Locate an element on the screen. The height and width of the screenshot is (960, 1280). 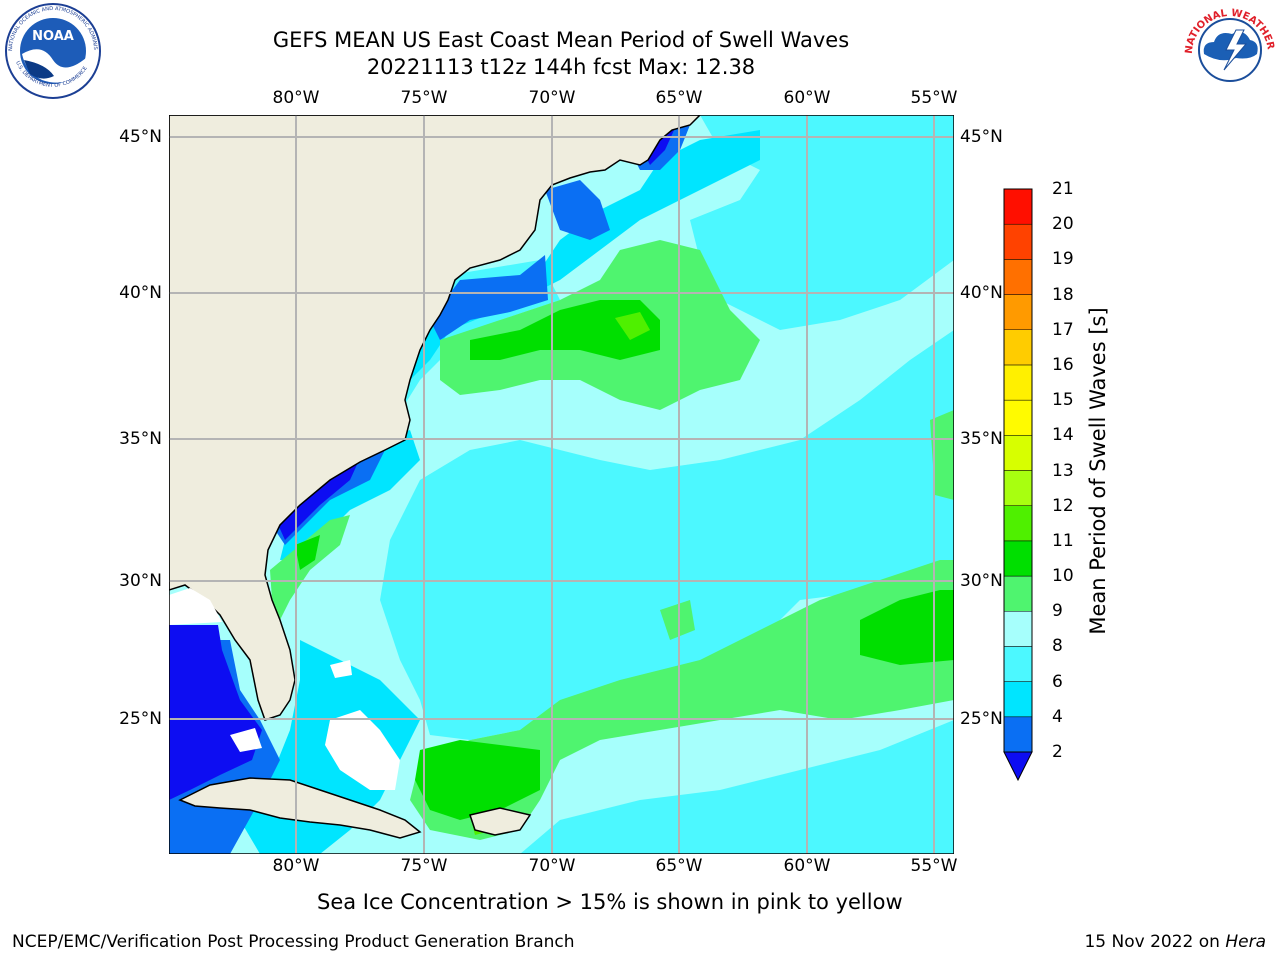
colorbar-tick-label: 11 is located at coordinates (1063, 540).